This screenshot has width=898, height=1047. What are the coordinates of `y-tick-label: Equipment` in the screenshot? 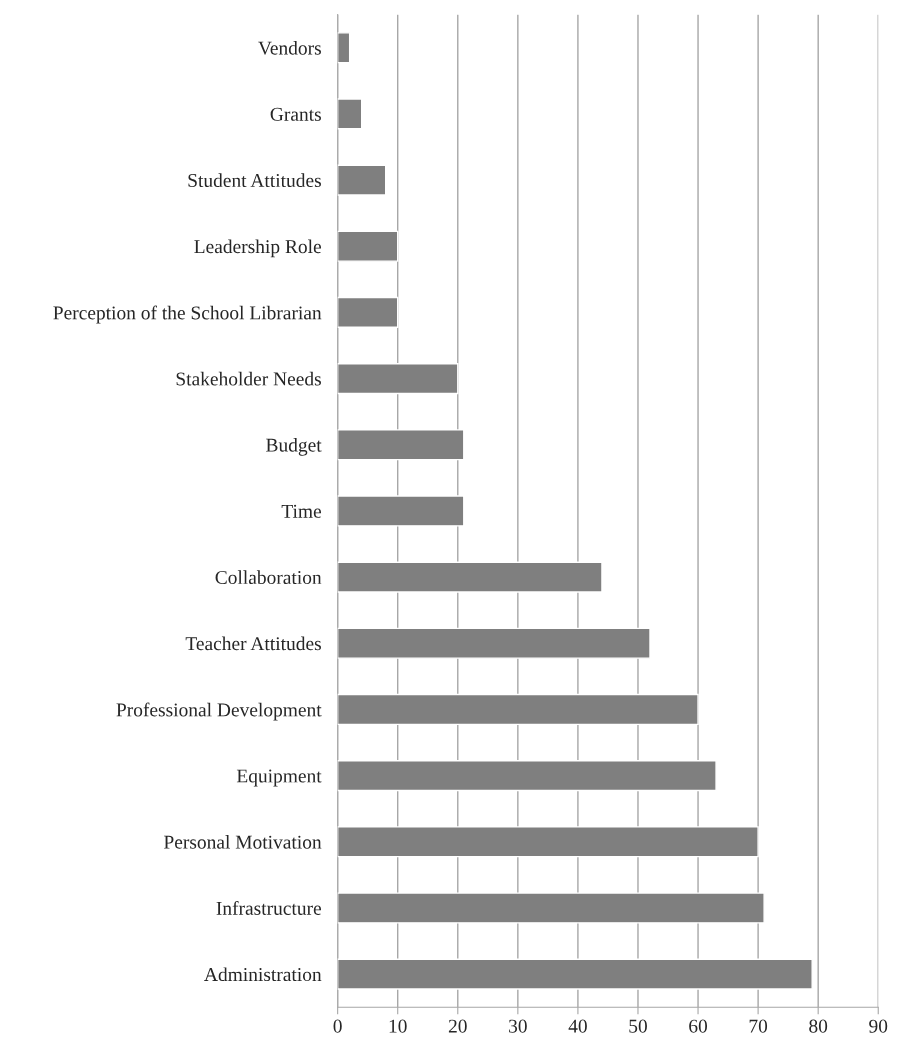 It's located at (279, 778).